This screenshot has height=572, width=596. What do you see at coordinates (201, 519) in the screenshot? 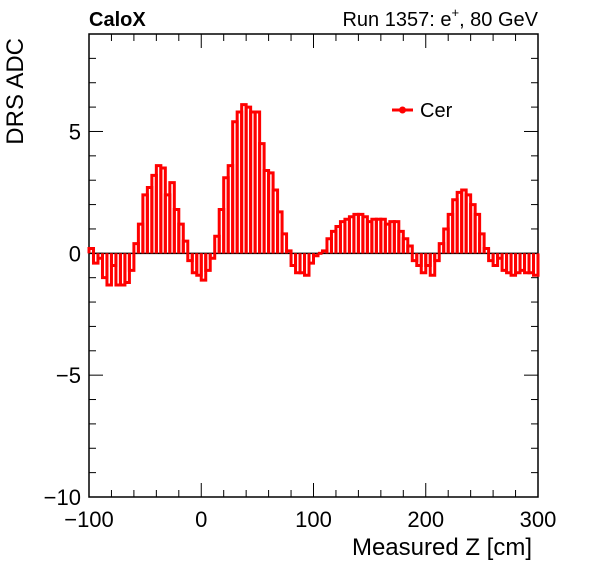
I see `x-tick-label: 0` at bounding box center [201, 519].